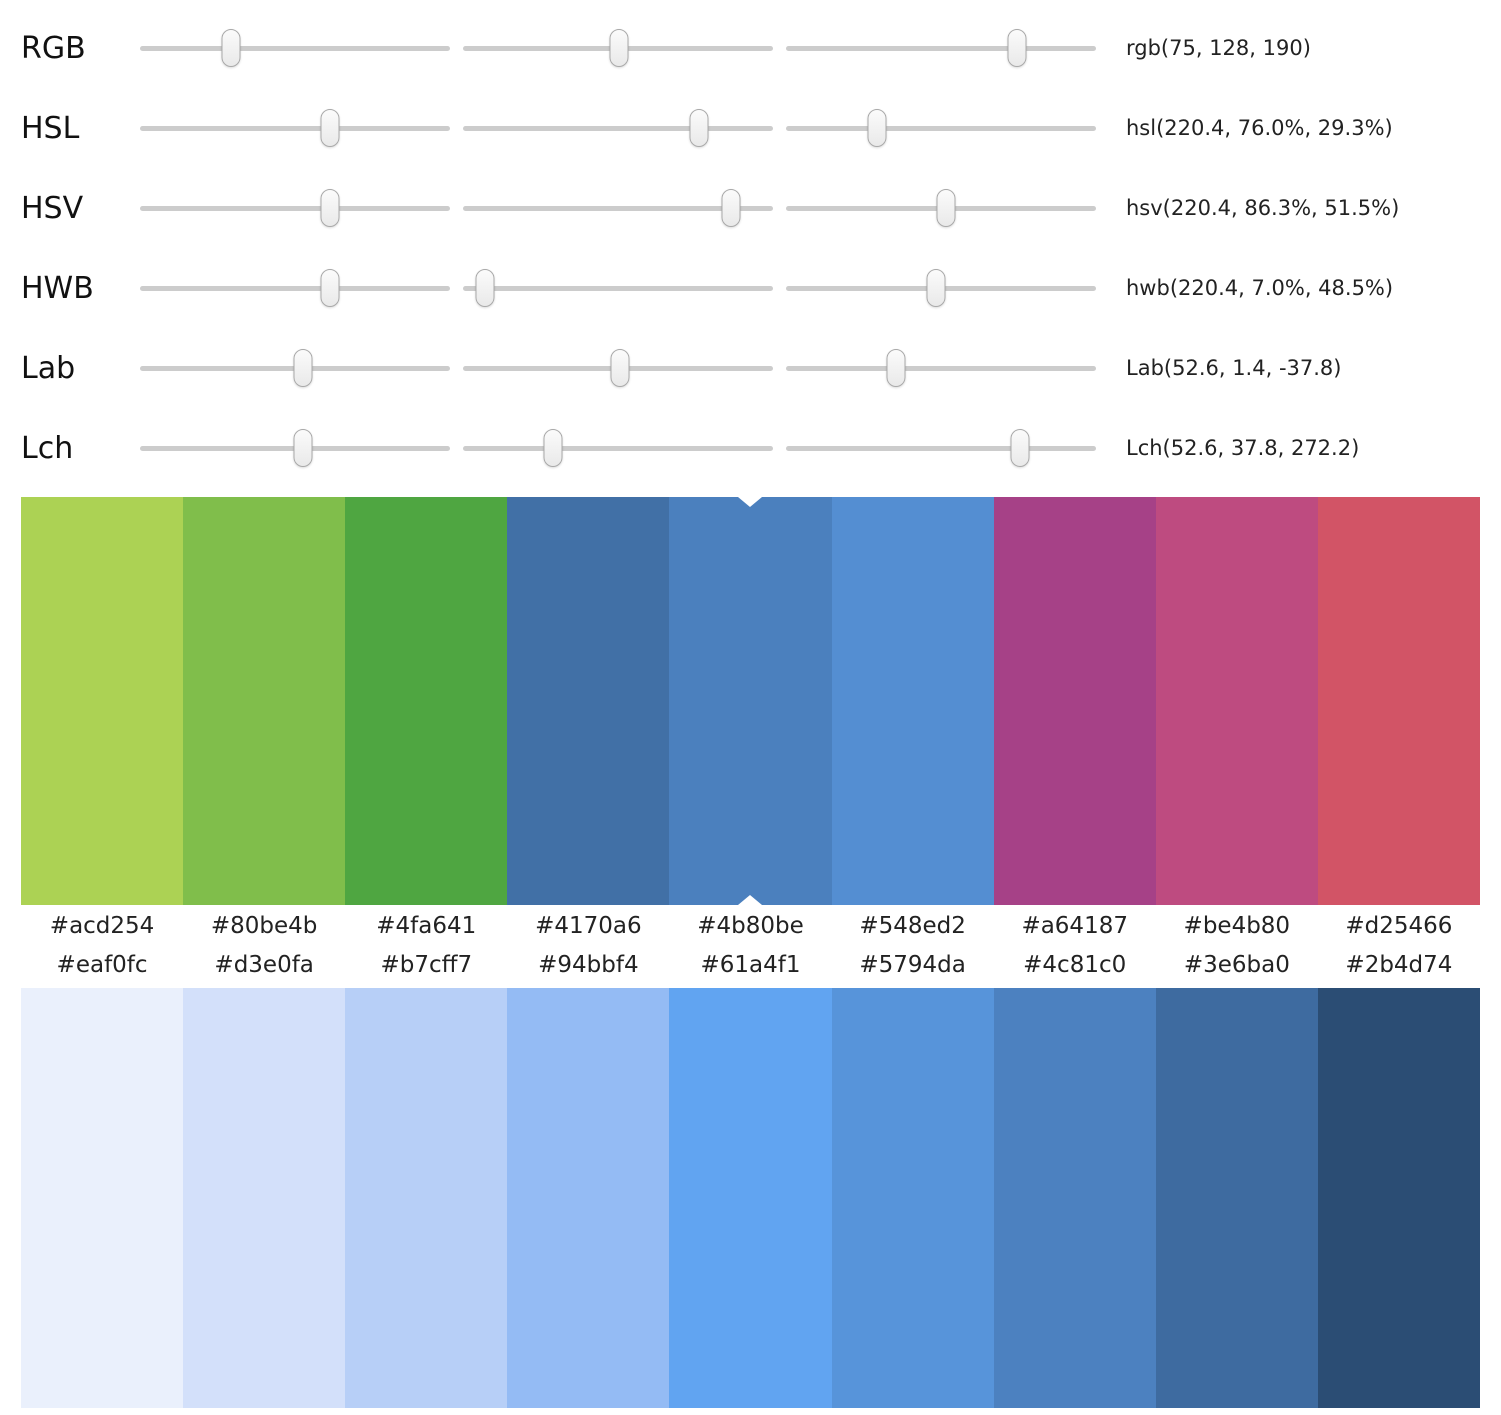 The image size is (1501, 1415). I want to click on hwb-h-slider, so click(295, 288).